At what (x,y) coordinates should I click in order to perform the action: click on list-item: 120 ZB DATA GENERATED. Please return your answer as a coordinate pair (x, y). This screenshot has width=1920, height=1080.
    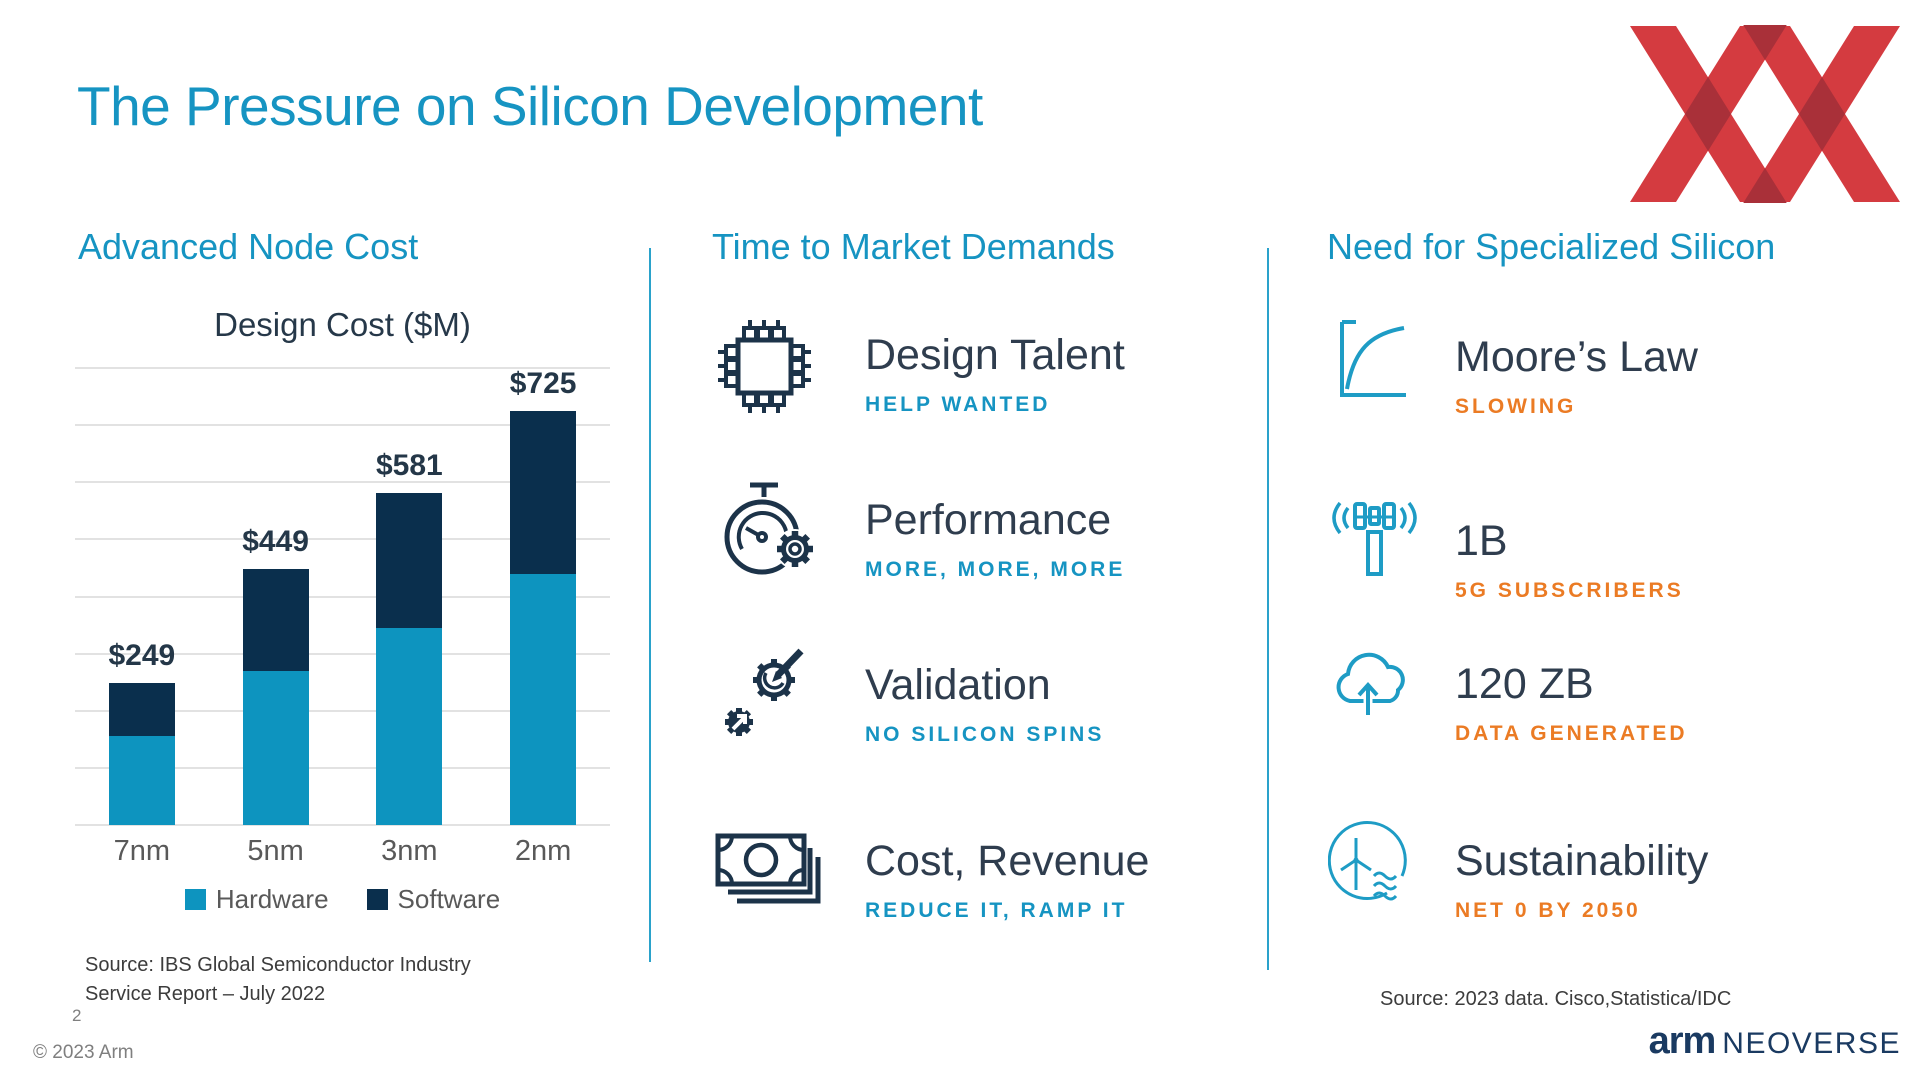
    Looking at the image, I should click on (1508, 694).